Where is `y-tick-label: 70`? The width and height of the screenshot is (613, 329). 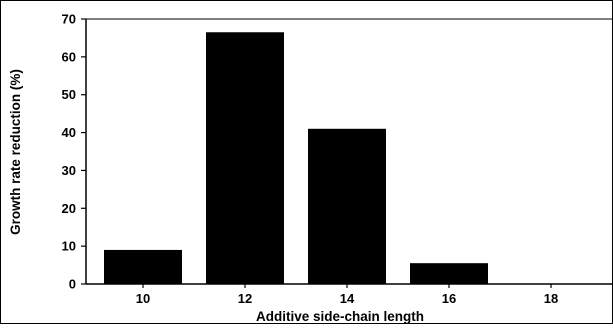
y-tick-label: 70 is located at coordinates (69, 19).